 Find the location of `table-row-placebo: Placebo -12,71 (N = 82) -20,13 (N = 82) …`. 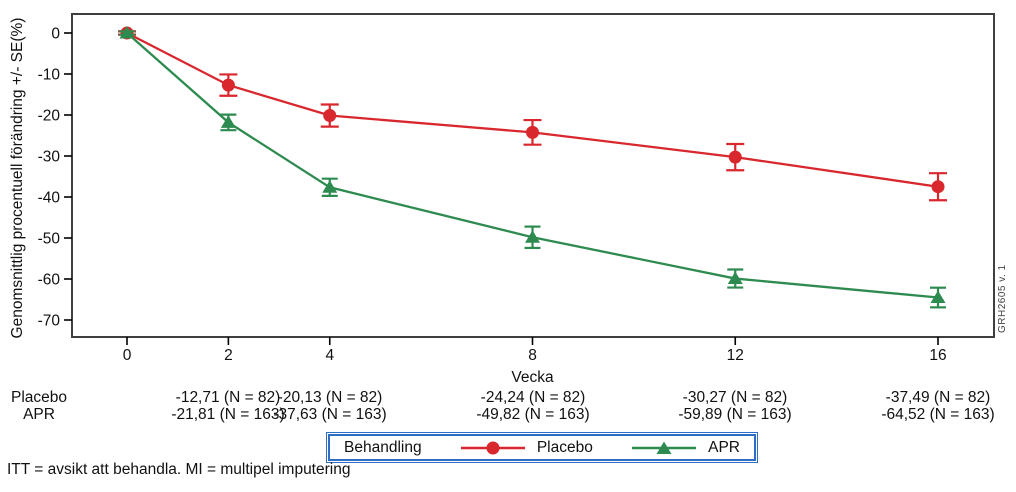

table-row-placebo: Placebo -12,71 (N = 82) -20,13 (N = 82) … is located at coordinates (508, 397).